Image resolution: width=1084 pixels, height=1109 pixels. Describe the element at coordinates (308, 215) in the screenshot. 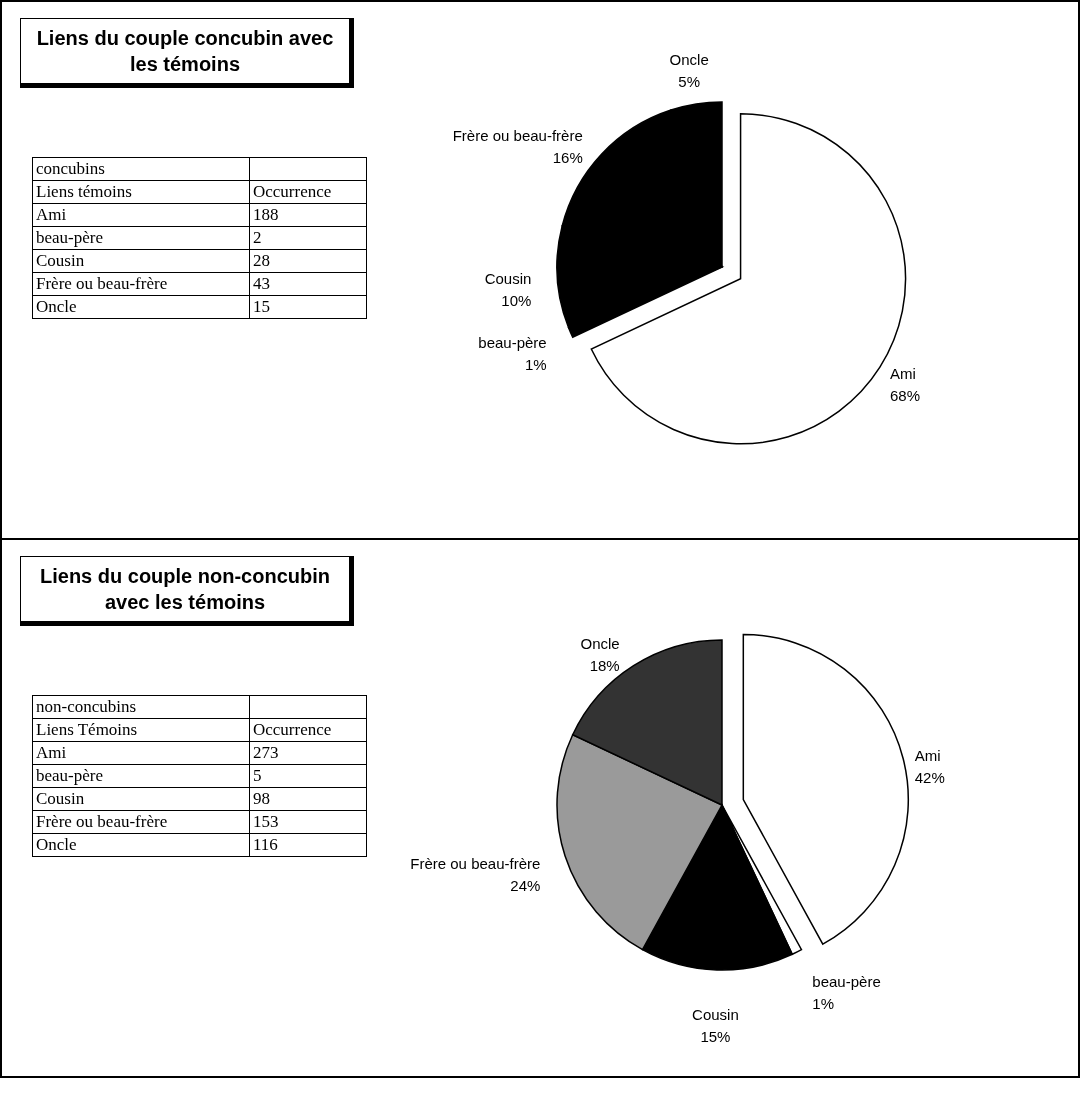

I see `data-label: 188` at that location.